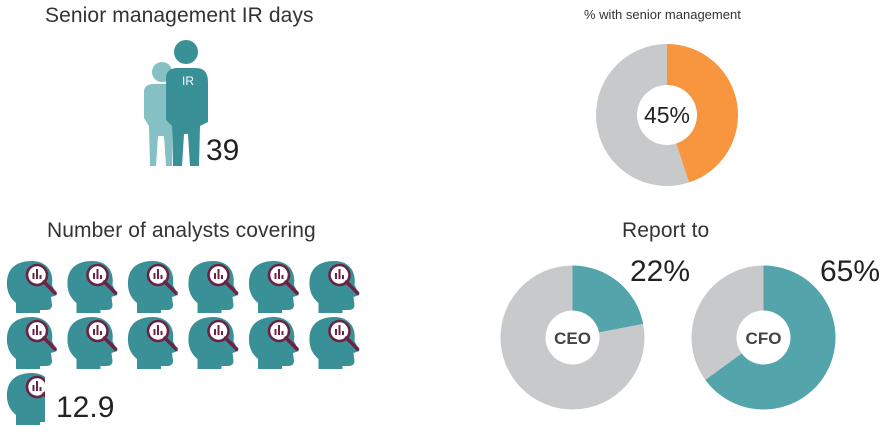  I want to click on back-person-body-icon, so click(158, 125).